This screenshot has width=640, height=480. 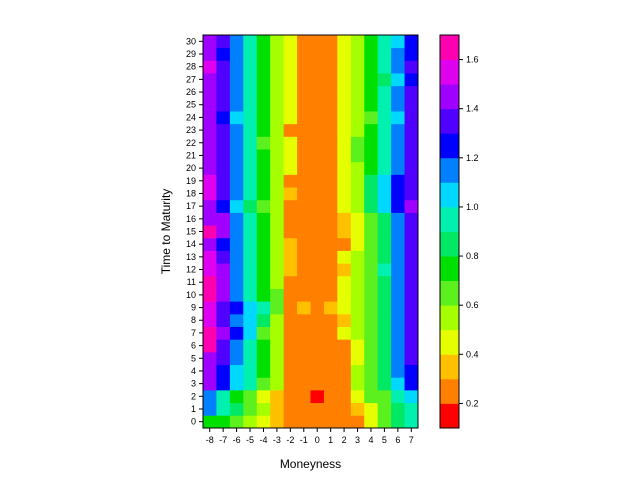 What do you see at coordinates (191, 295) in the screenshot?
I see `y-tick-label: 10` at bounding box center [191, 295].